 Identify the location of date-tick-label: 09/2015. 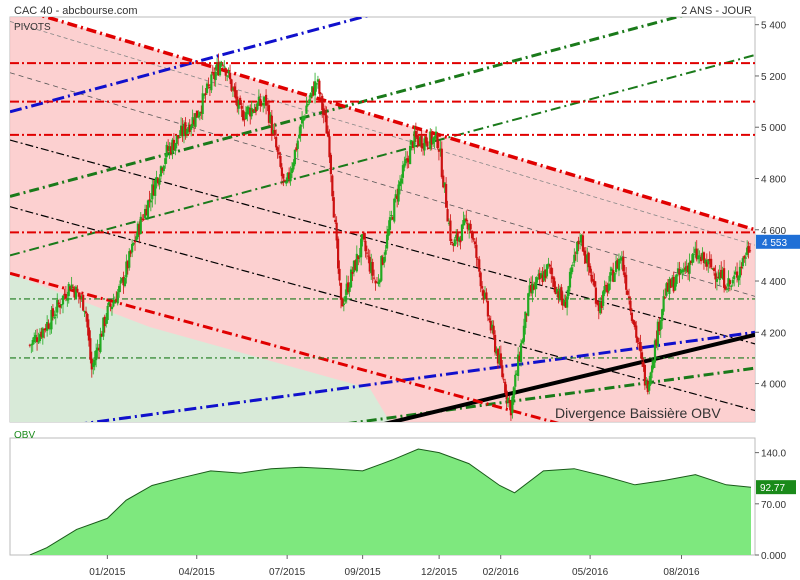
(363, 572).